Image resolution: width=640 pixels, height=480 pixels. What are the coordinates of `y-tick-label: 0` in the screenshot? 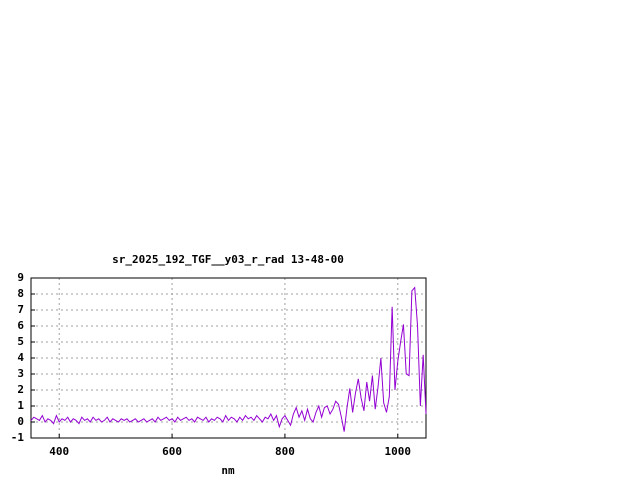 It's located at (20, 421).